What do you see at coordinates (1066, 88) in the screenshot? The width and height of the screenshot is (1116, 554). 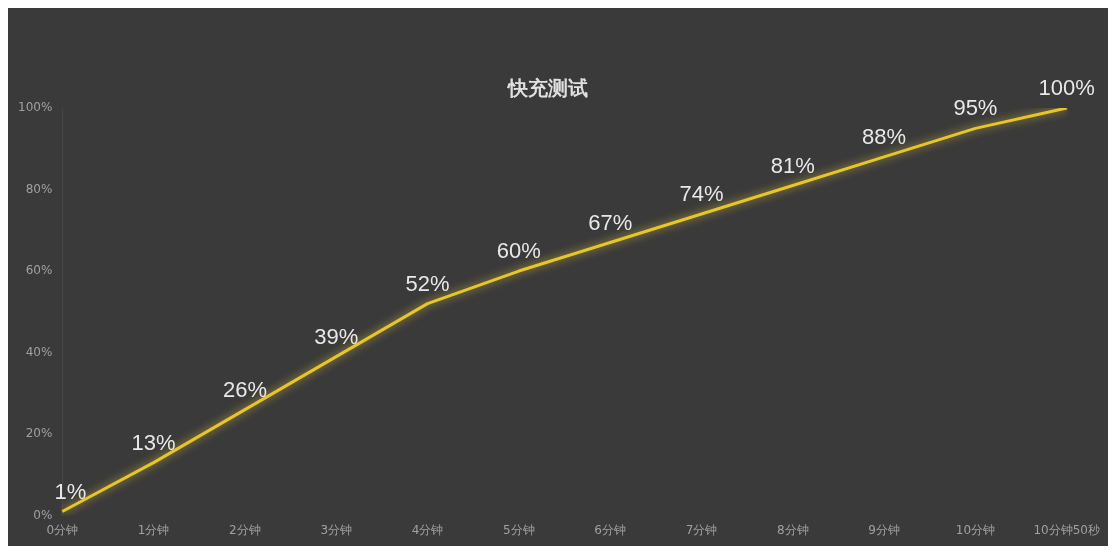 I see `data-label: 100%` at bounding box center [1066, 88].